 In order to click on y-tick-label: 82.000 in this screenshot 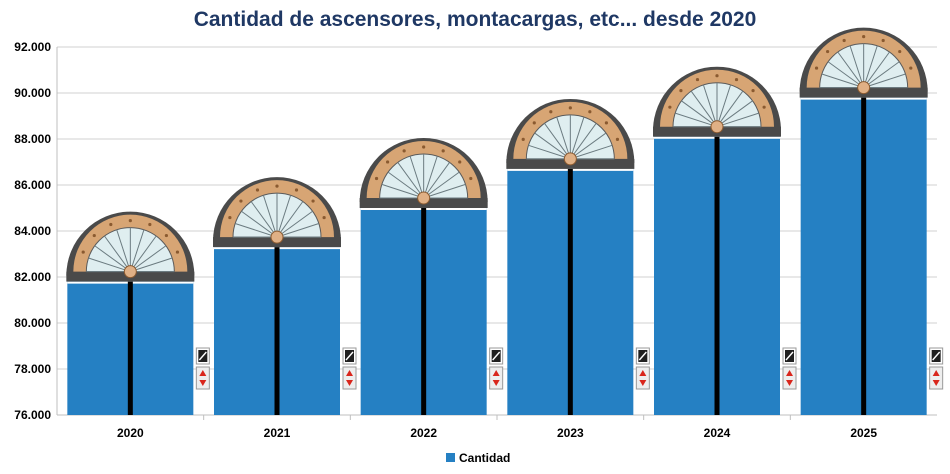, I will do `click(32, 277)`.